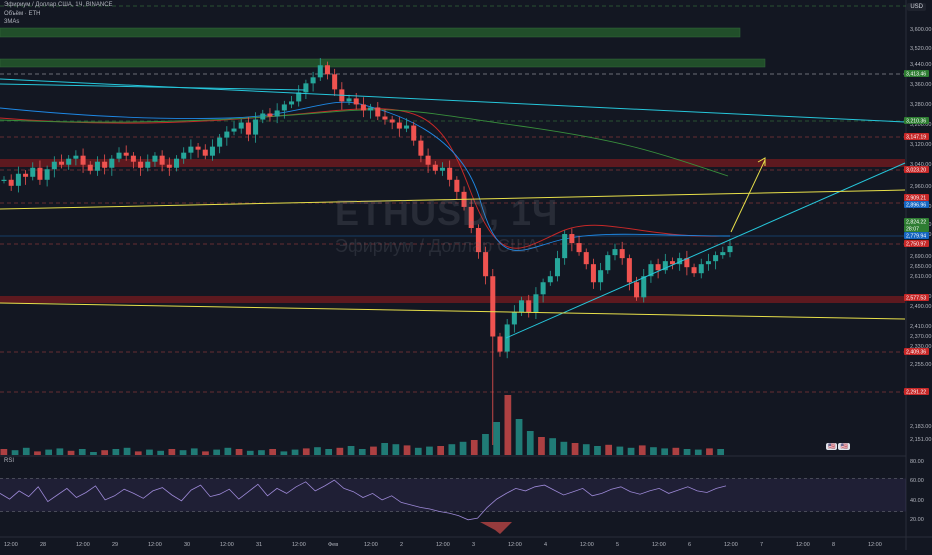  What do you see at coordinates (187, 545) in the screenshot?
I see `time-axis-label: 30` at bounding box center [187, 545].